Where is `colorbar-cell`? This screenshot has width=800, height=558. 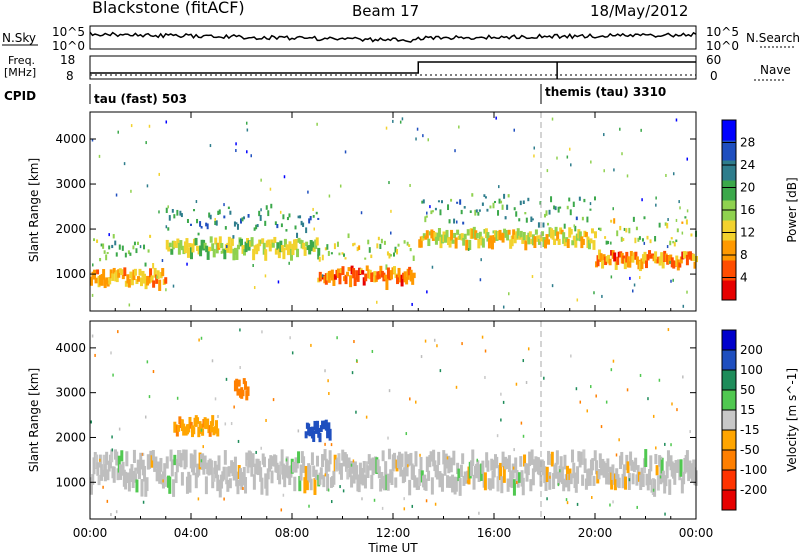
colorbar-cell is located at coordinates (729, 460).